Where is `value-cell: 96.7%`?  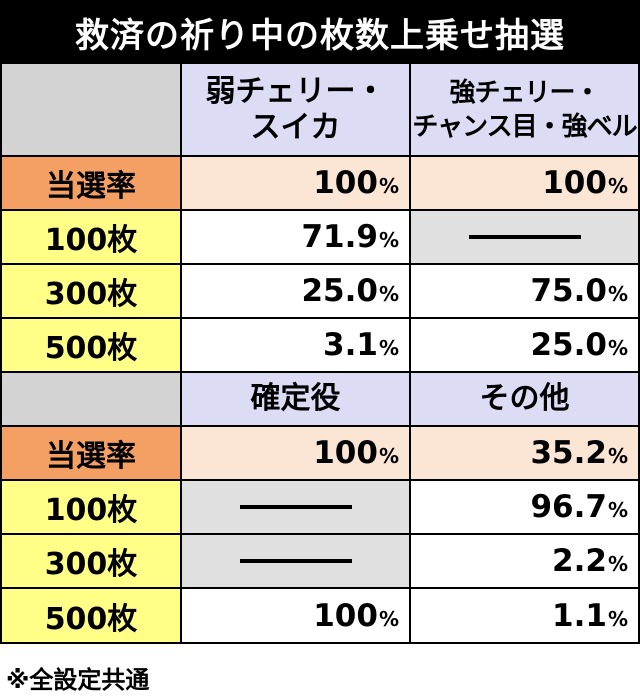 value-cell: 96.7% is located at coordinates (525, 508).